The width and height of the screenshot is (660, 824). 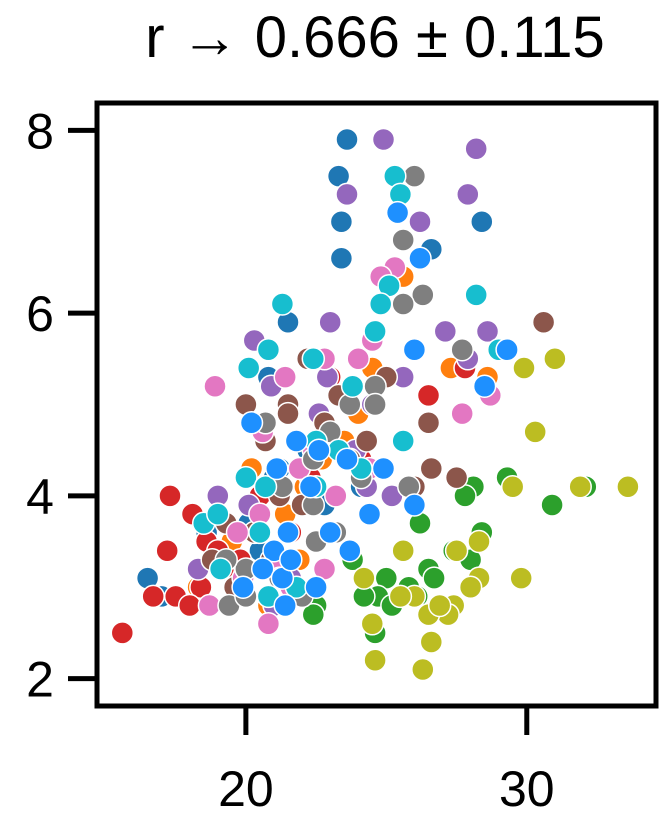 I want to click on chart-title: r → 0.666 ± 0.115, so click(x=375, y=37).